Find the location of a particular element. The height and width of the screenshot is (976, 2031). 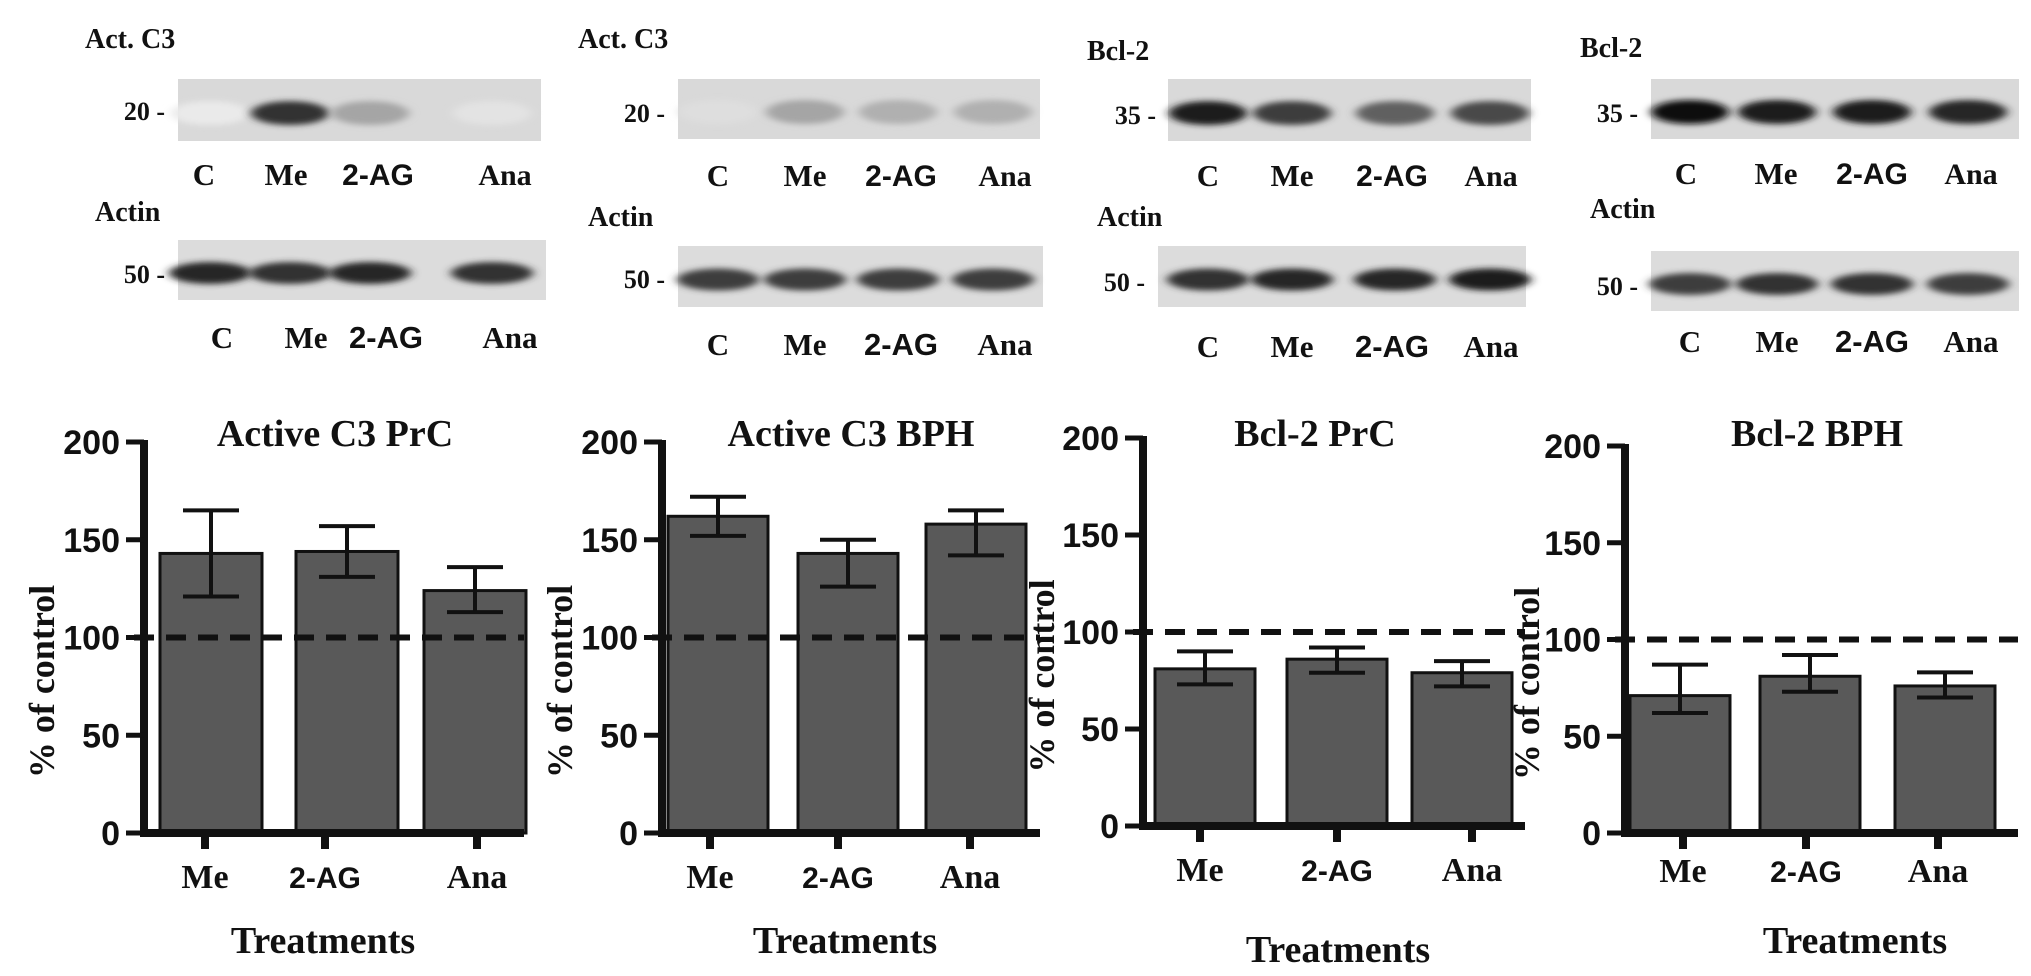

blot-panel-1: Act. C3 20 - C Me 2-AG Ana Actin 50 - C Me 2-AG Ana is located at coordinates (315, 189).